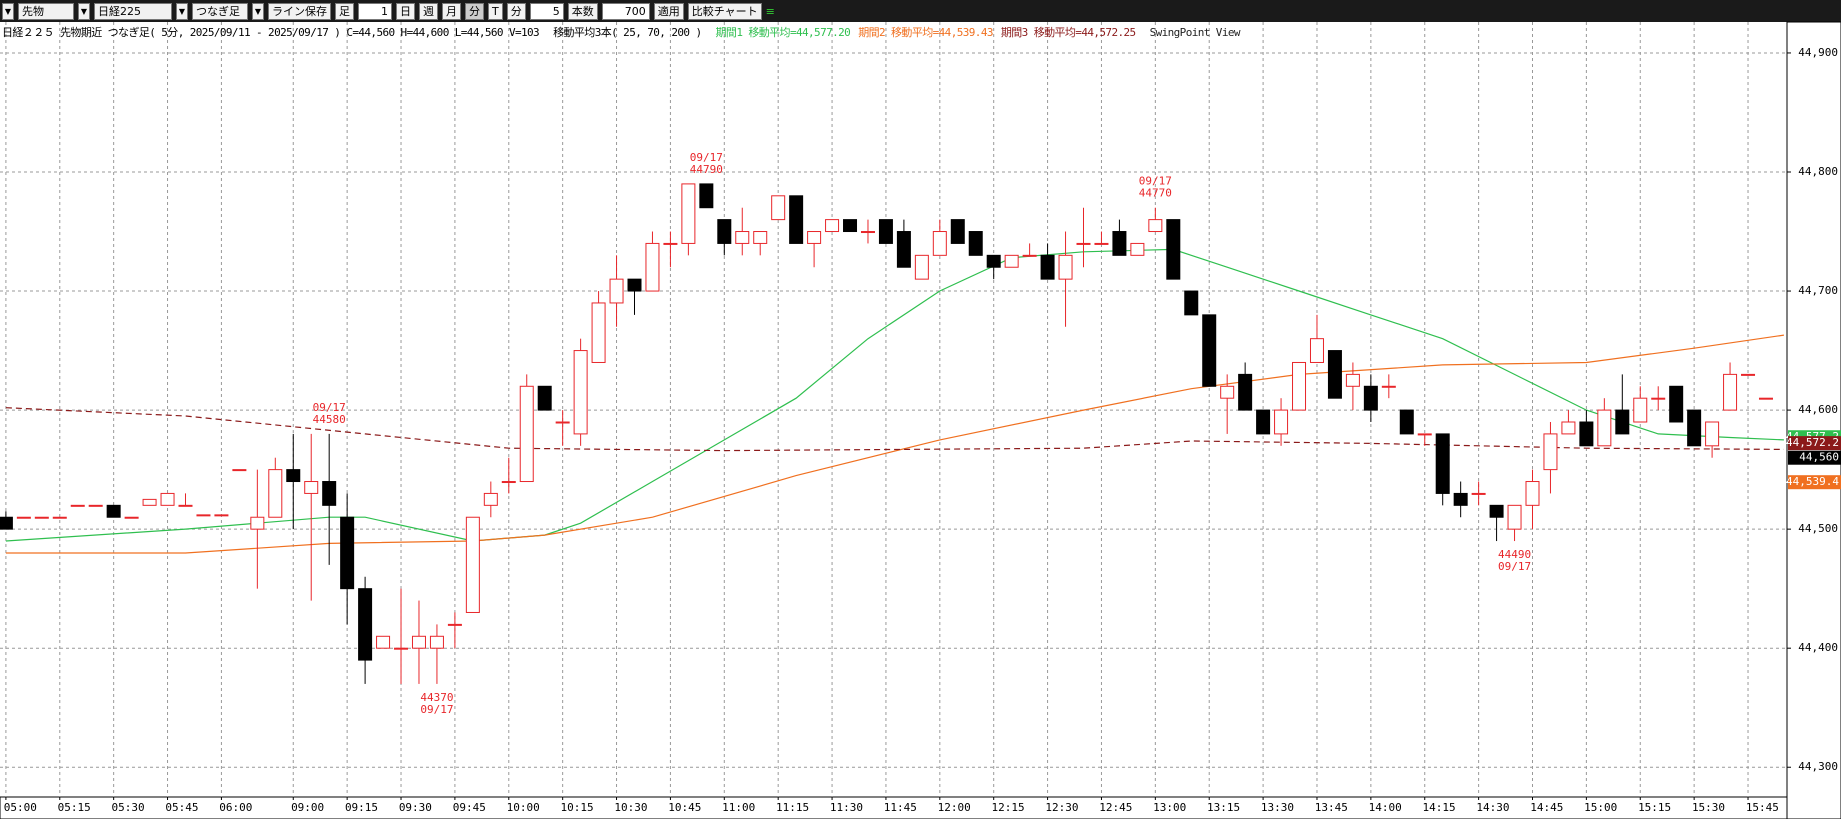  I want to click on swing-date: 09/17, so click(1514, 566).